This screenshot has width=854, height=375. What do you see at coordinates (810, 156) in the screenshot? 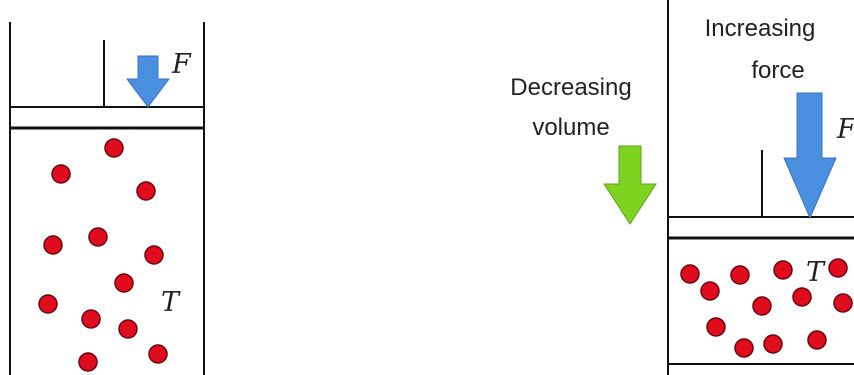
I see `right-force-arrow-icon` at bounding box center [810, 156].